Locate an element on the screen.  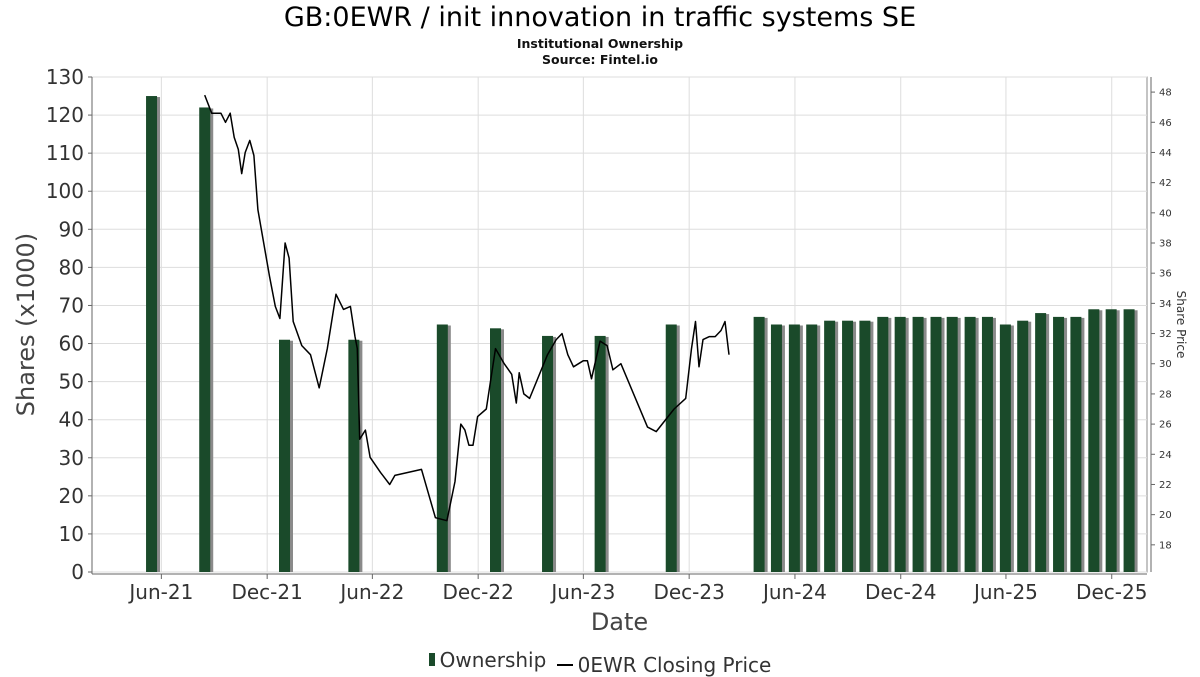
x-tick-label: Jun-25 is located at coordinates (1005, 592).